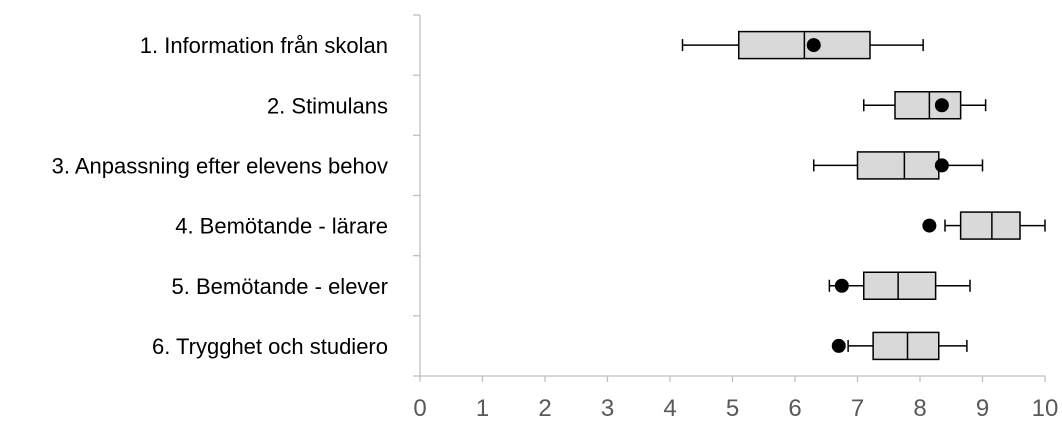  What do you see at coordinates (857, 408) in the screenshot?
I see `x-tick-label: 7` at bounding box center [857, 408].